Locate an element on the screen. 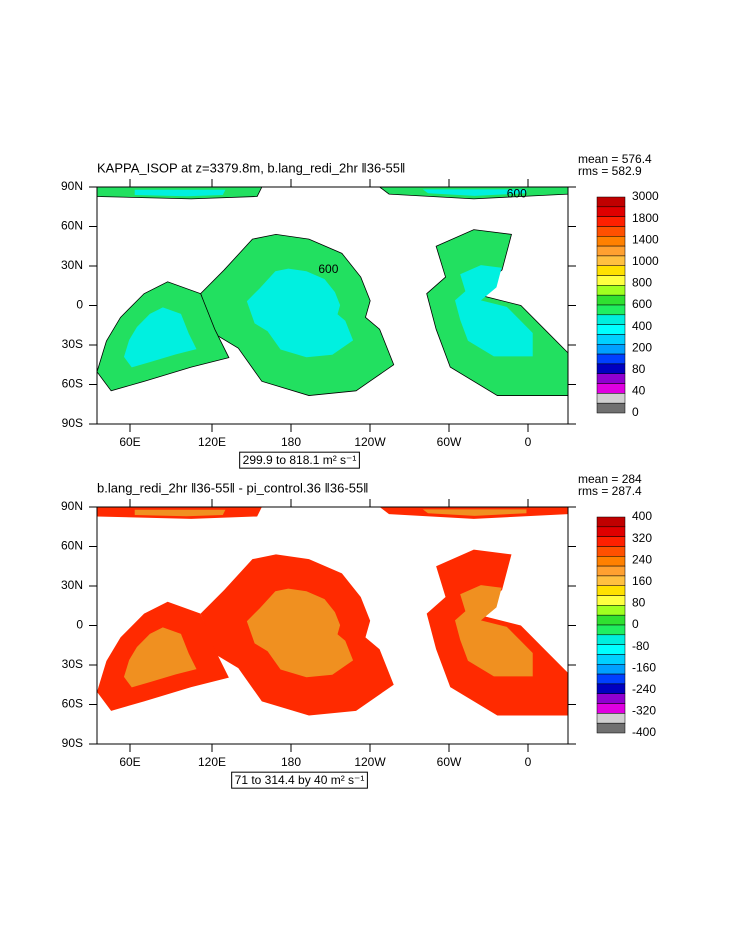 This screenshot has width=733, height=945. colorbar-label: 40 is located at coordinates (639, 391).